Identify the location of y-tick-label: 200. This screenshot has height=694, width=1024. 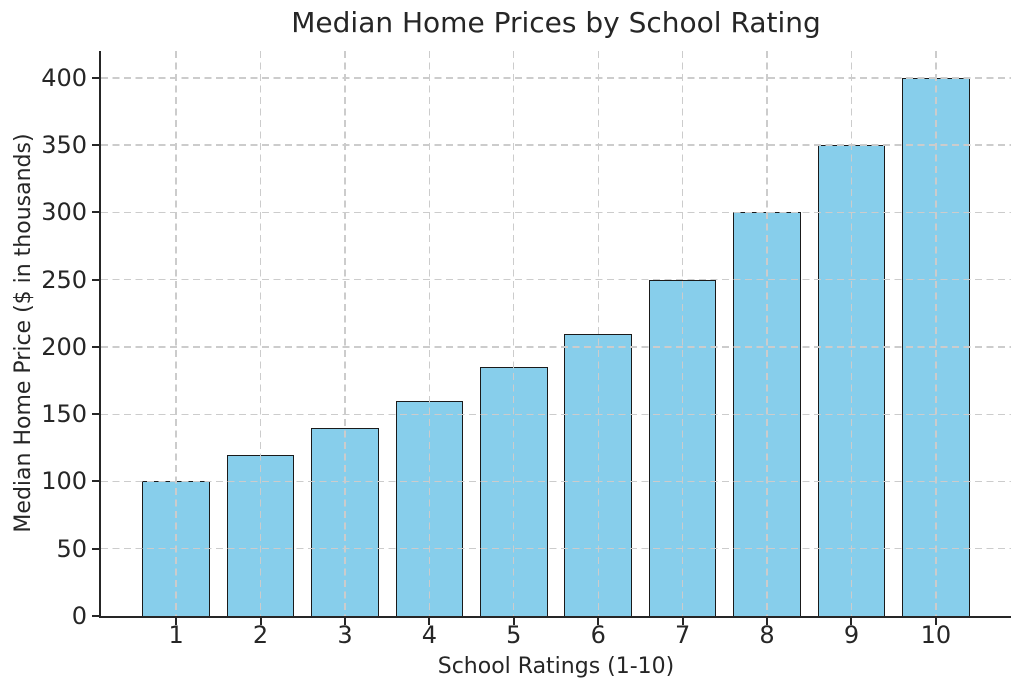
(64, 346).